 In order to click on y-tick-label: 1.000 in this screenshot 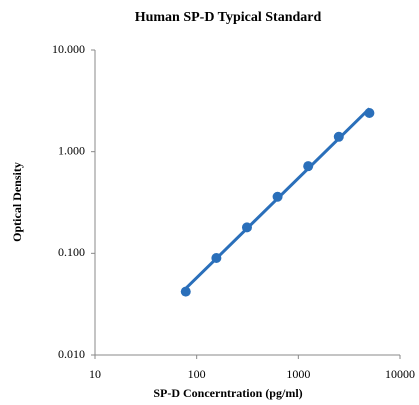, I will do `click(71, 150)`.